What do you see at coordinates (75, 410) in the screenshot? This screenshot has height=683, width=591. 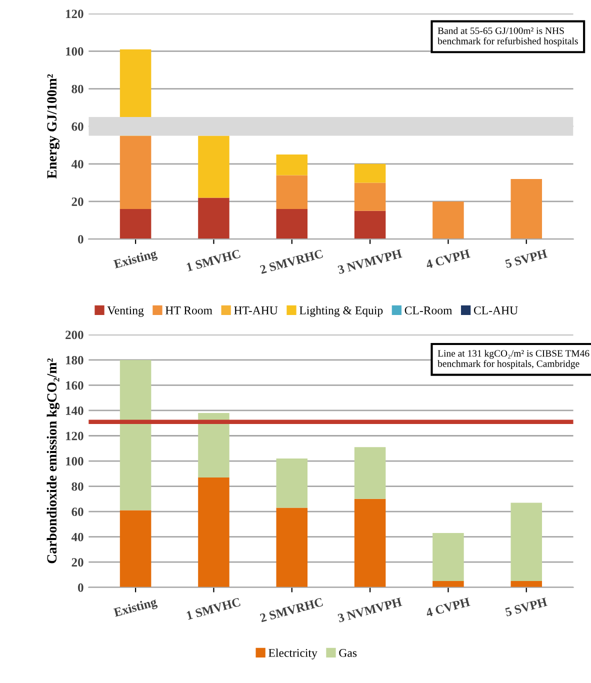 I see `y-tick-label: 140` at bounding box center [75, 410].